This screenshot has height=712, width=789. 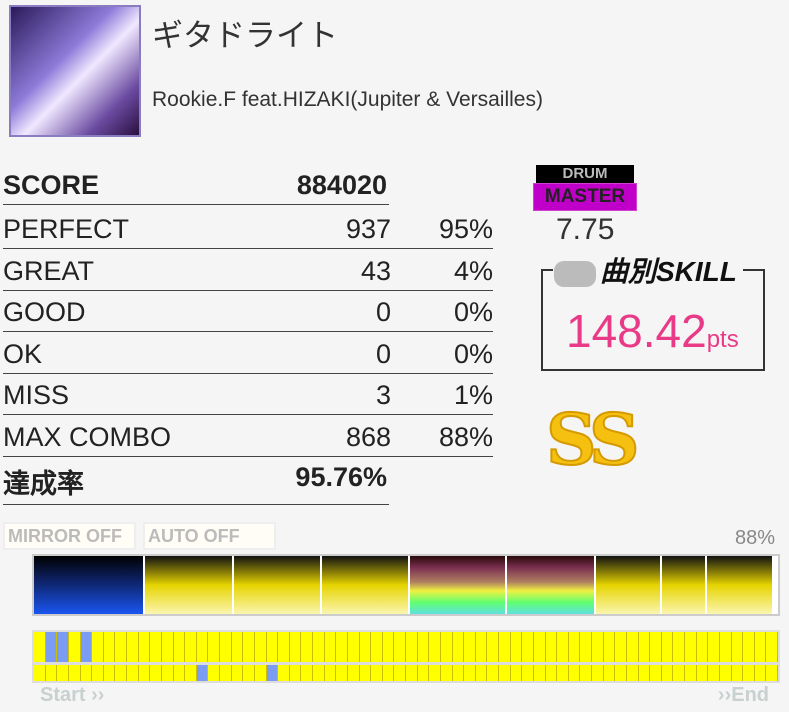 What do you see at coordinates (368, 436) in the screenshot?
I see `judgement-count: 868` at bounding box center [368, 436].